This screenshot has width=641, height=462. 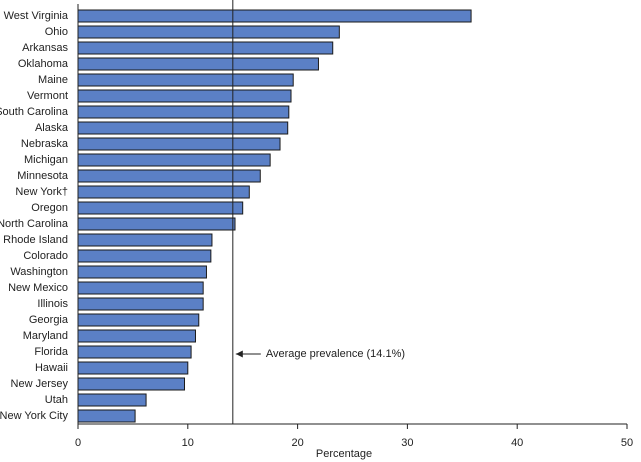 I want to click on y-tick-label: Alaska, so click(x=52, y=128).